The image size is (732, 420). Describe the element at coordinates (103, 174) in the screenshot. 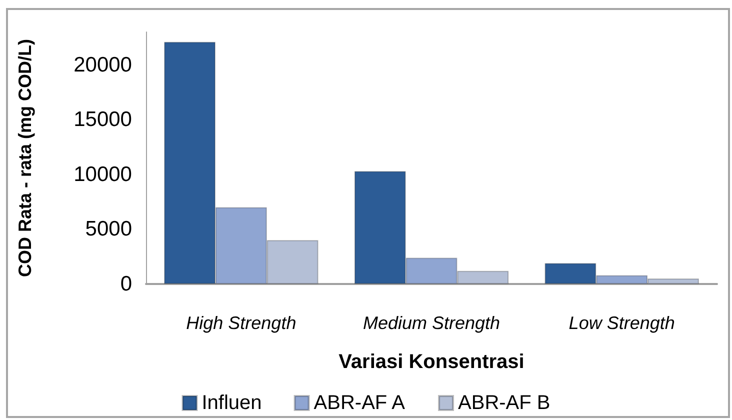

I see `y-tick-label: 10000` at that location.